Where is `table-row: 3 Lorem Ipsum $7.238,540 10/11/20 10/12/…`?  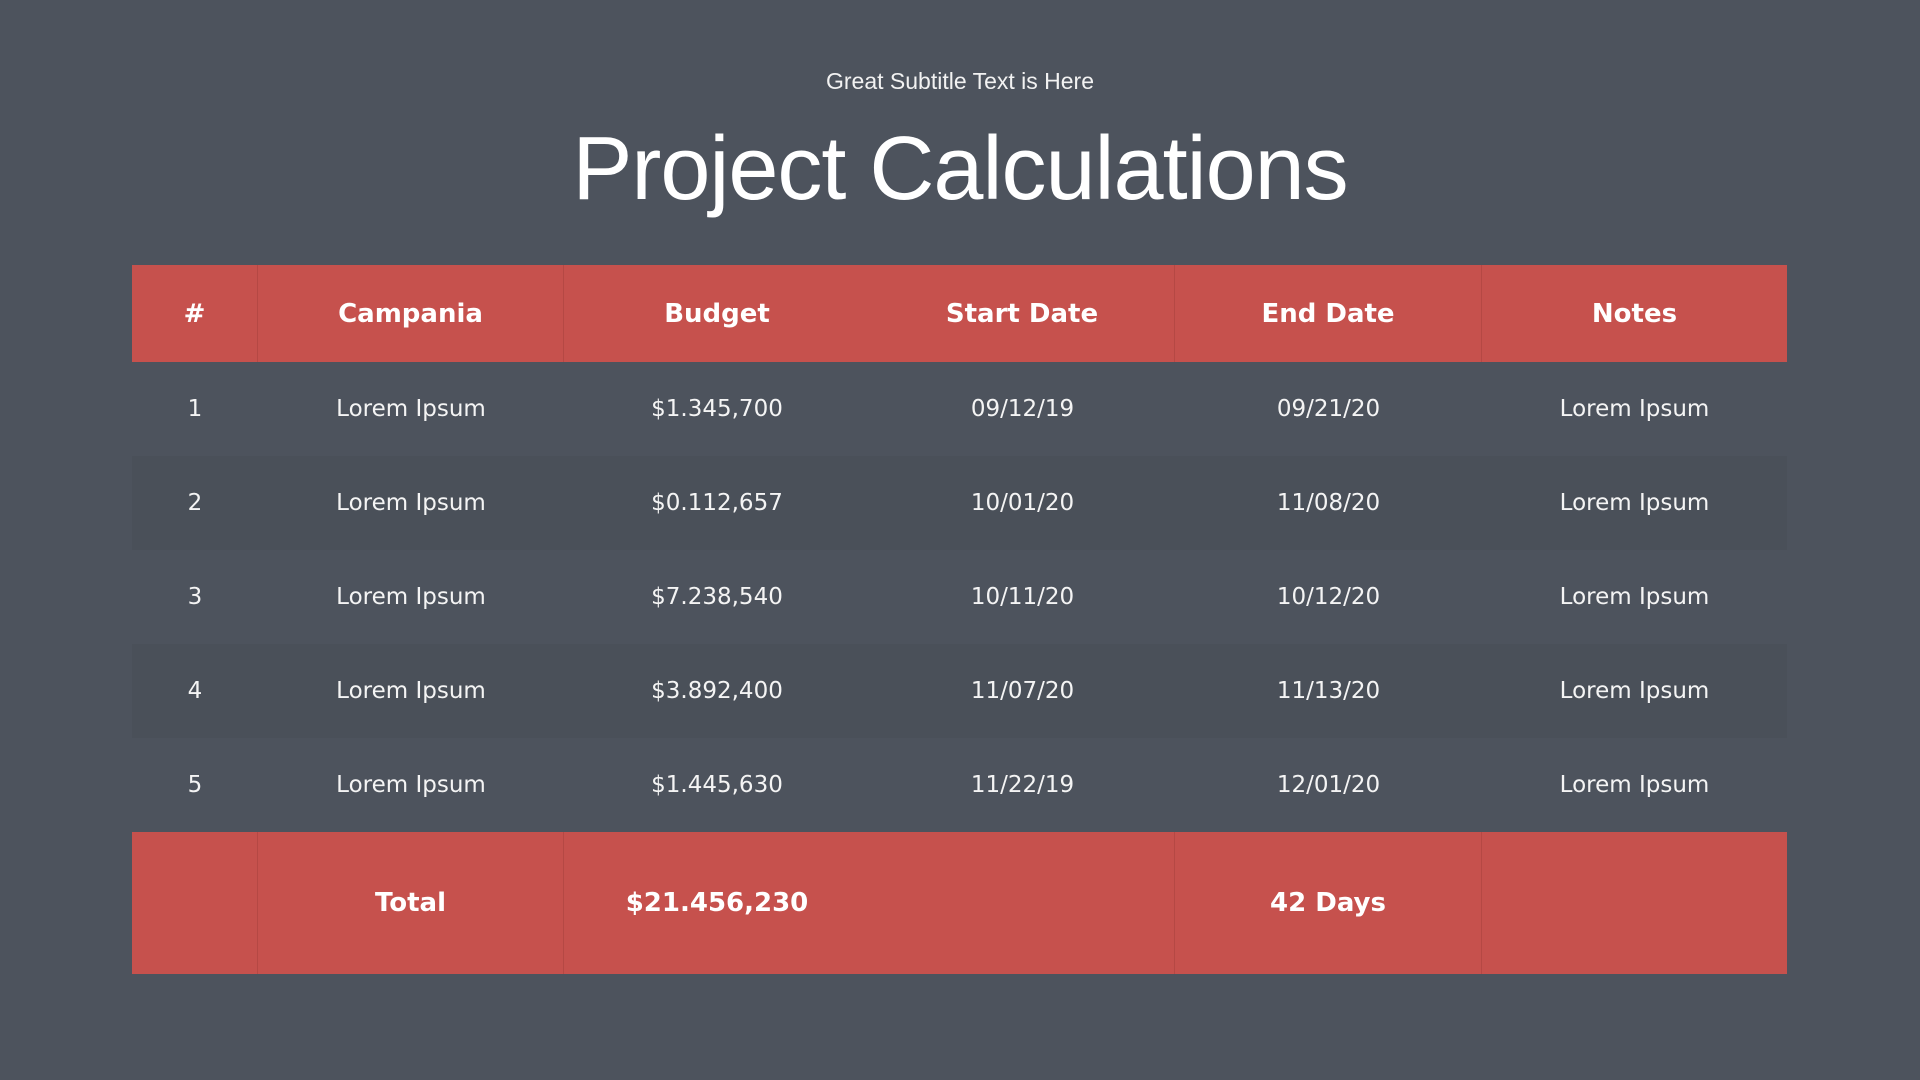 table-row: 3 Lorem Ipsum $7.238,540 10/11/20 10/12/… is located at coordinates (959, 597).